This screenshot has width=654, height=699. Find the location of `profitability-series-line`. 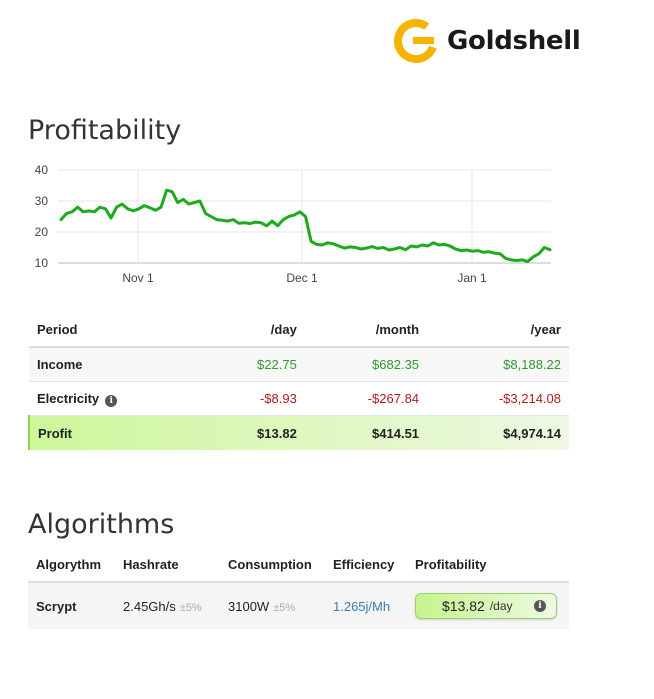

profitability-series-line is located at coordinates (305, 225).